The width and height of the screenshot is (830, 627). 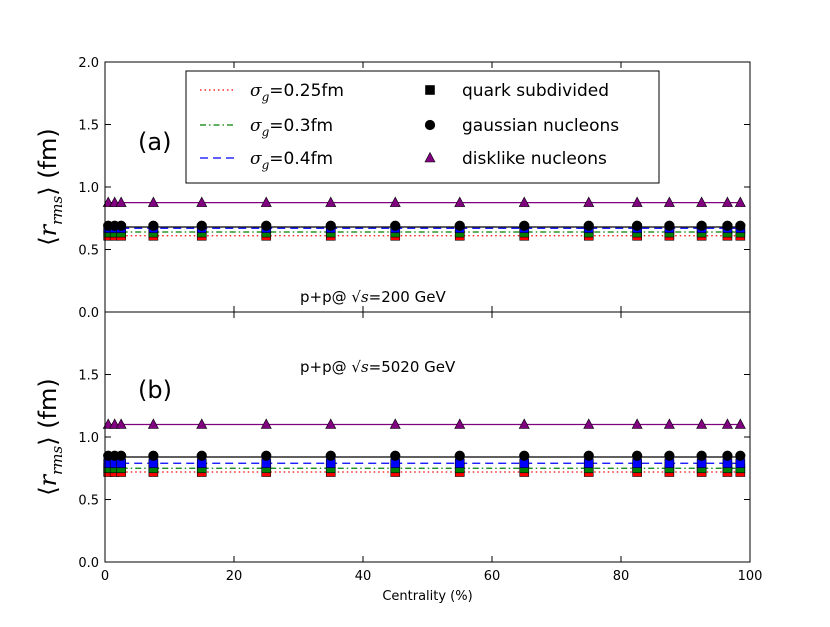 What do you see at coordinates (430, 125) in the screenshot?
I see `legend-marker-circle` at bounding box center [430, 125].